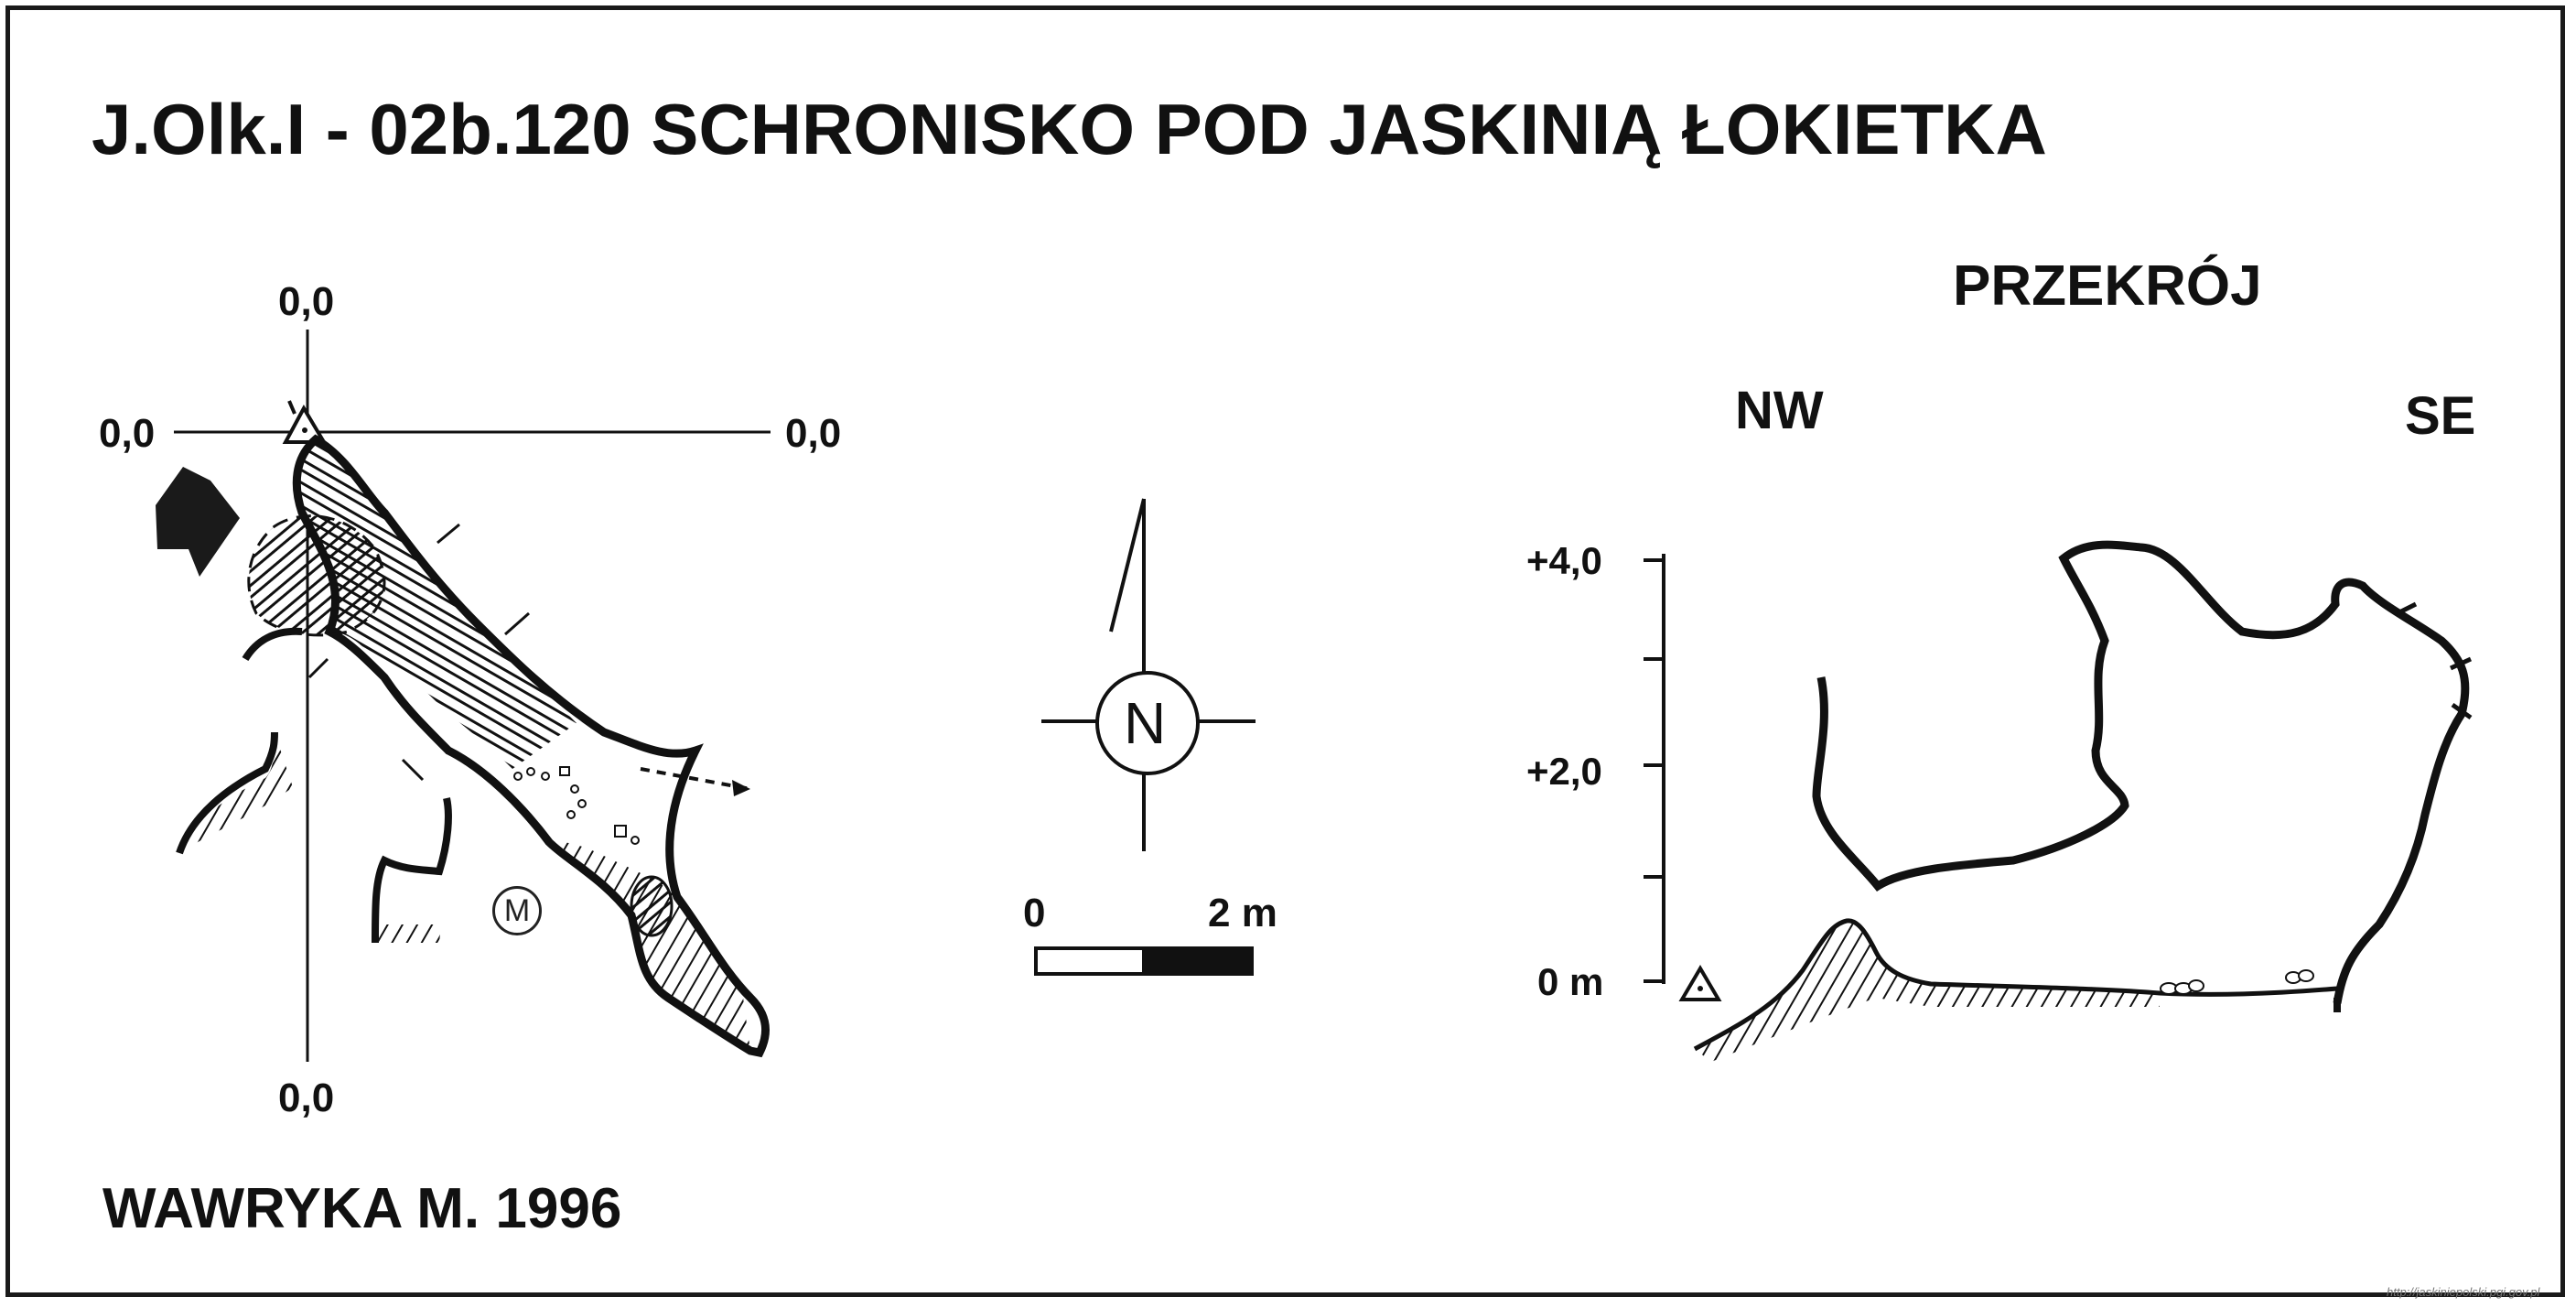 Image resolution: width=2576 pixels, height=1308 pixels. I want to click on elevation-label-mid: +2,0, so click(1564, 771).